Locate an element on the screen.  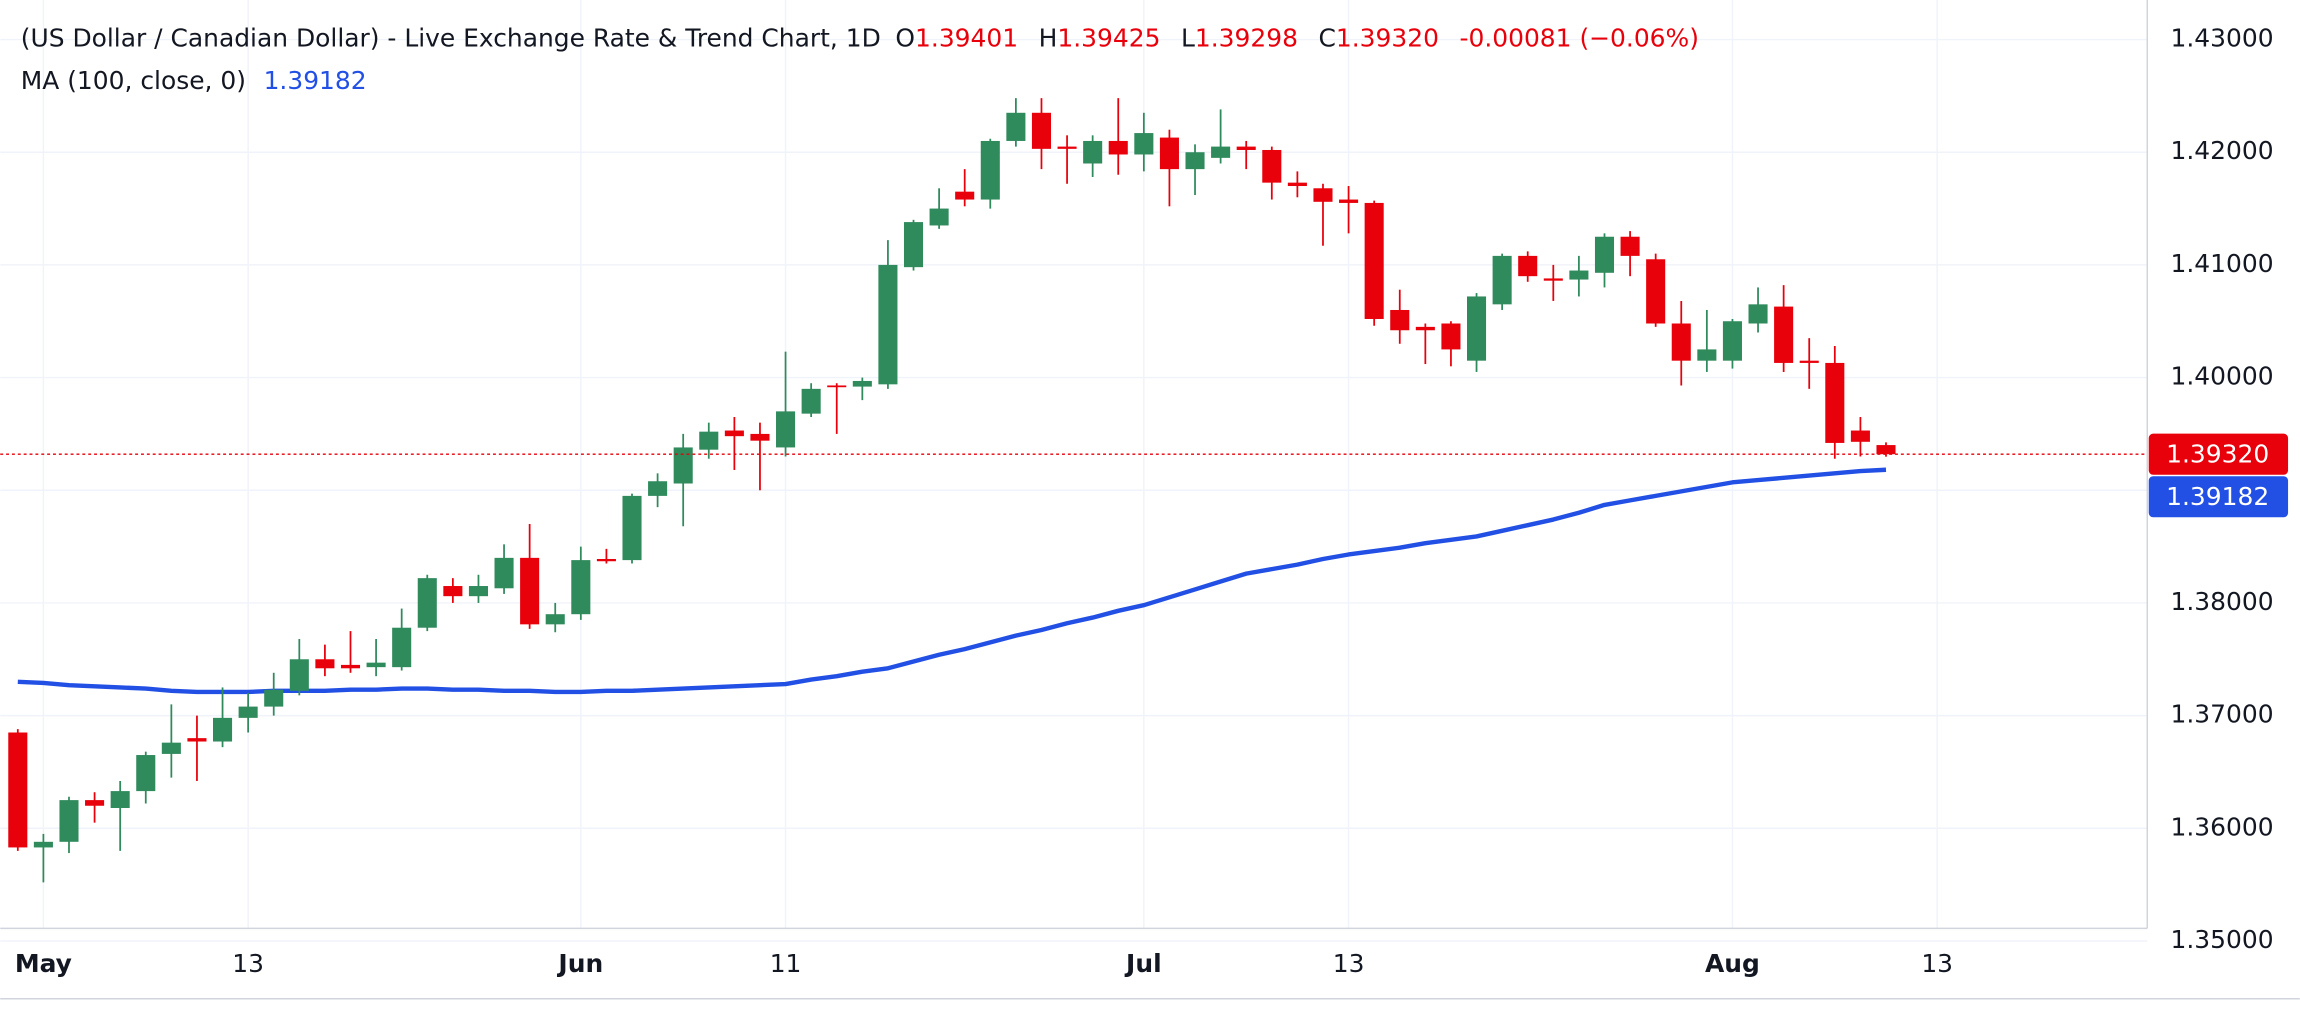
x-tick-label: 11 is located at coordinates (786, 963).